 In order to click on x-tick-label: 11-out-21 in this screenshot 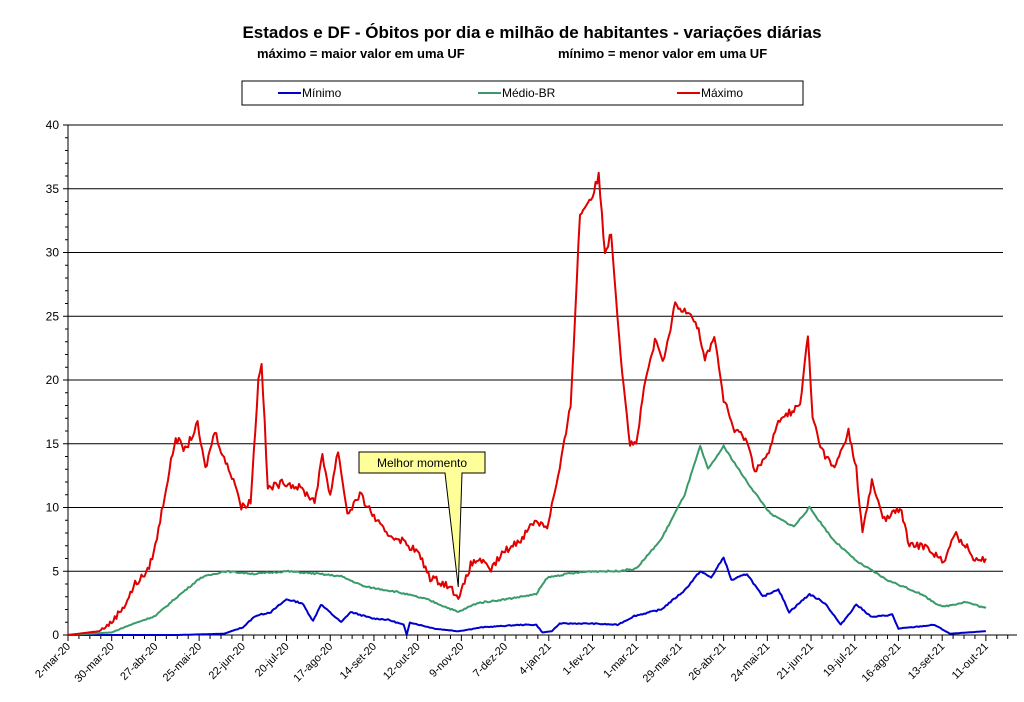, I will do `click(970, 661)`.